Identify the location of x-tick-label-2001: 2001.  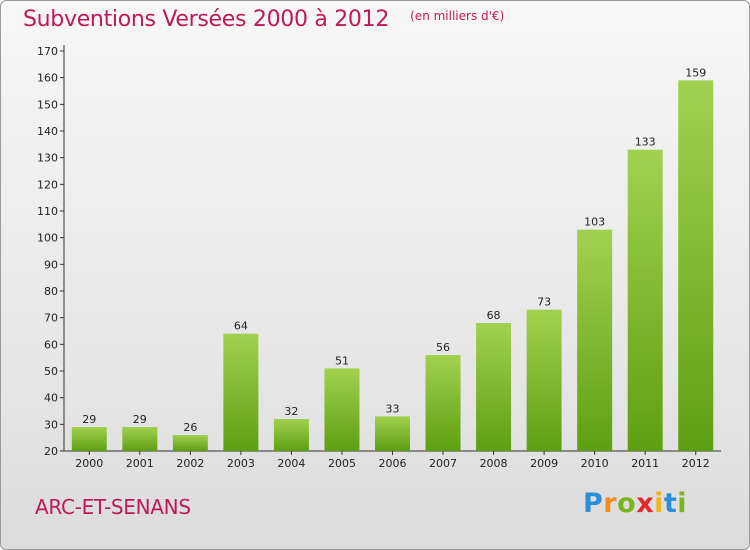
(140, 463).